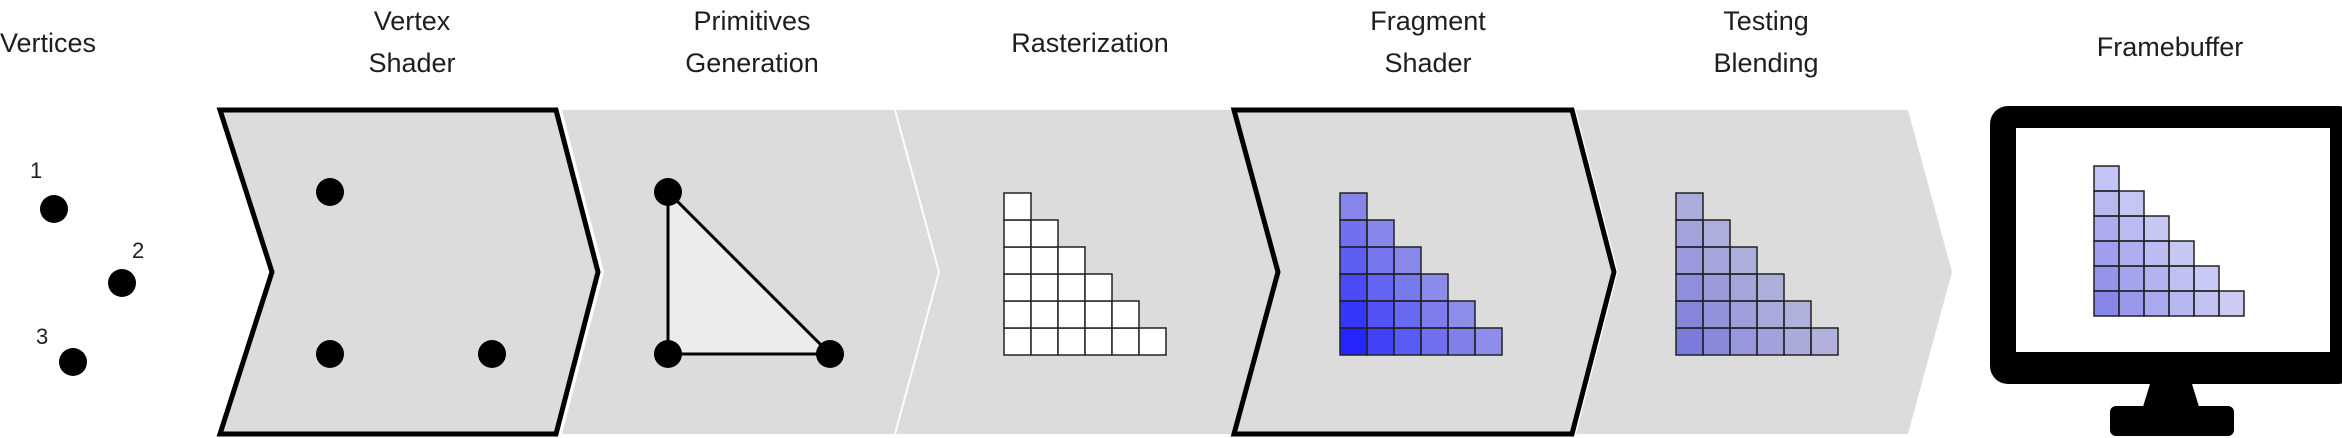 The width and height of the screenshot is (2342, 438). I want to click on primitives-generation-title-line2: Generation, so click(752, 63).